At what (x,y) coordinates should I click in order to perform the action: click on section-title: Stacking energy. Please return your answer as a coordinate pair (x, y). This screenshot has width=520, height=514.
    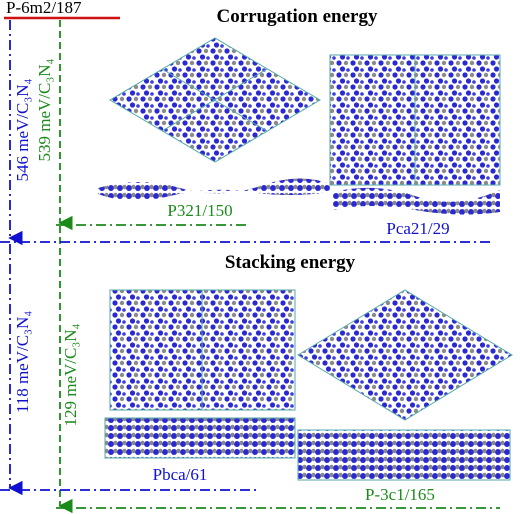
    Looking at the image, I should click on (290, 262).